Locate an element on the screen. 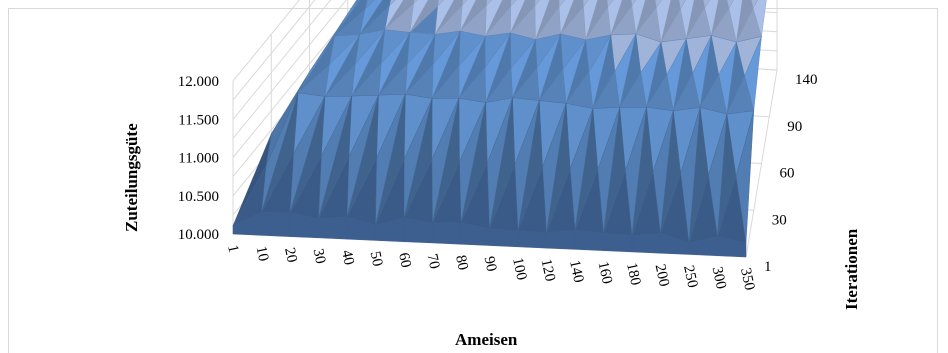 The image size is (948, 353). x-tick-label: 80 is located at coordinates (461, 263).